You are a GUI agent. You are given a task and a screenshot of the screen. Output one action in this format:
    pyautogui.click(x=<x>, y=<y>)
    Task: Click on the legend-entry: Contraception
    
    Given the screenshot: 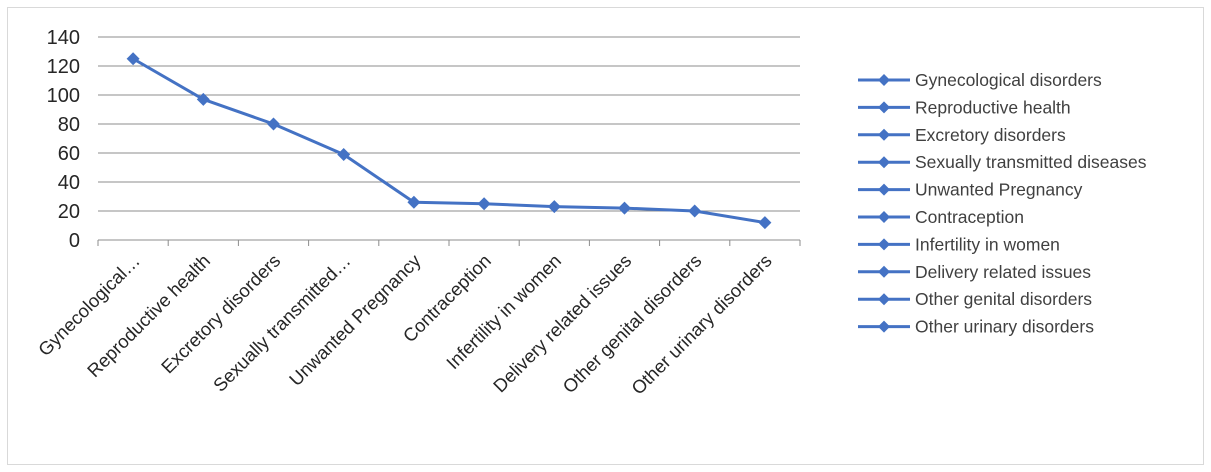 What is the action you would take?
    pyautogui.click(x=941, y=217)
    